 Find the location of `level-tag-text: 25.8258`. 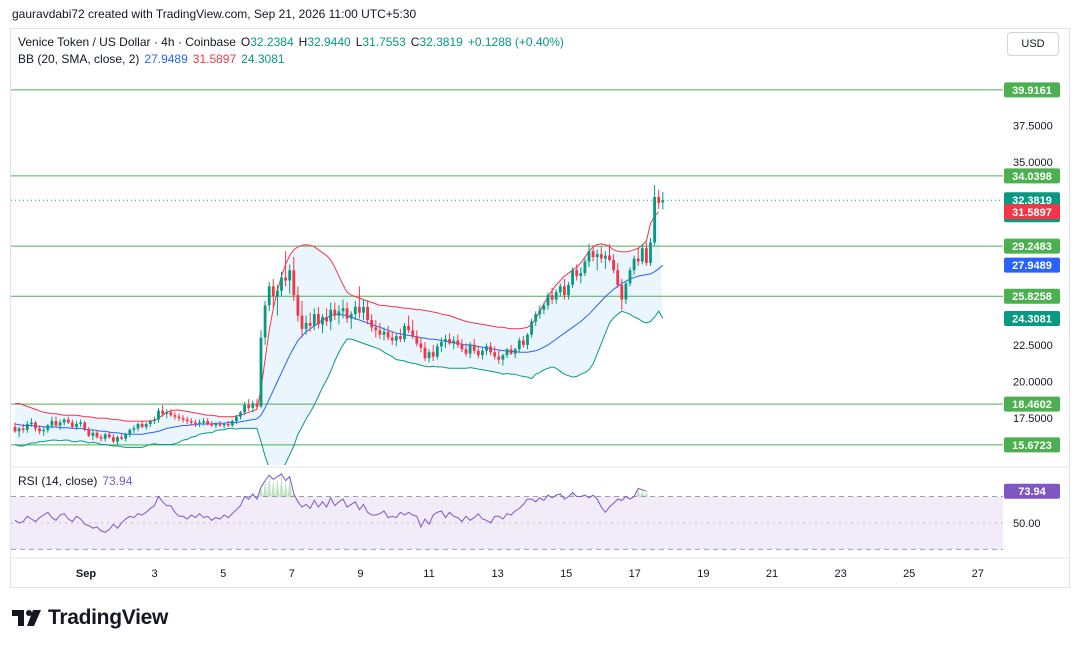

level-tag-text: 25.8258 is located at coordinates (1032, 297).